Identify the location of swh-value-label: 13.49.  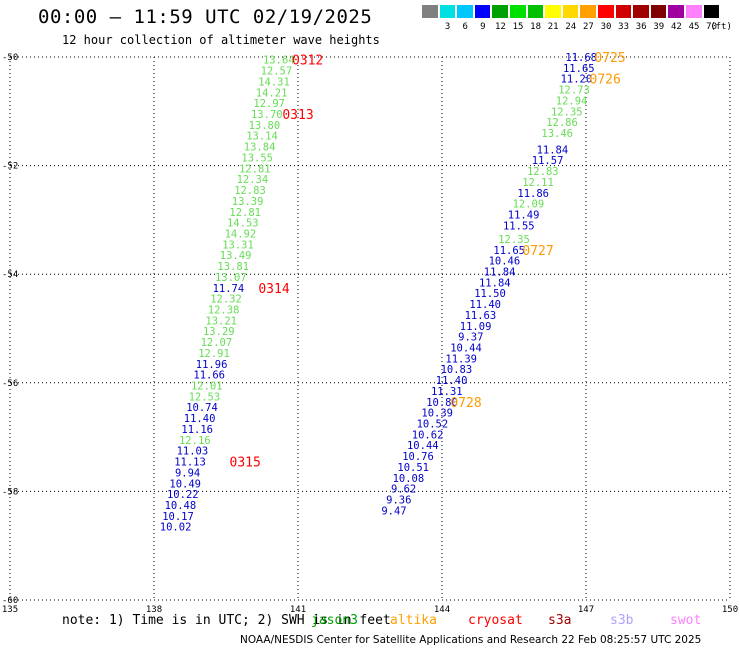
(236, 256).